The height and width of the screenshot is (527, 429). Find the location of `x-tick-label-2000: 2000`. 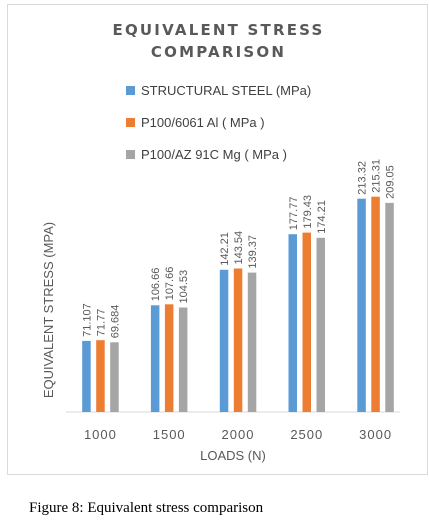

x-tick-label-2000: 2000 is located at coordinates (238, 434).